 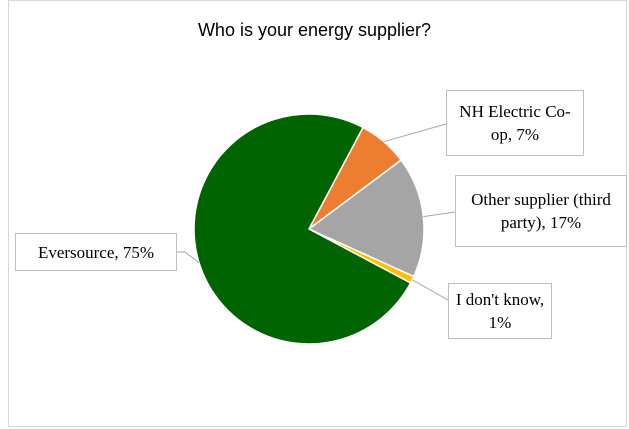 I want to click on chart-title: Who is your energy supplier?, so click(x=314, y=30).